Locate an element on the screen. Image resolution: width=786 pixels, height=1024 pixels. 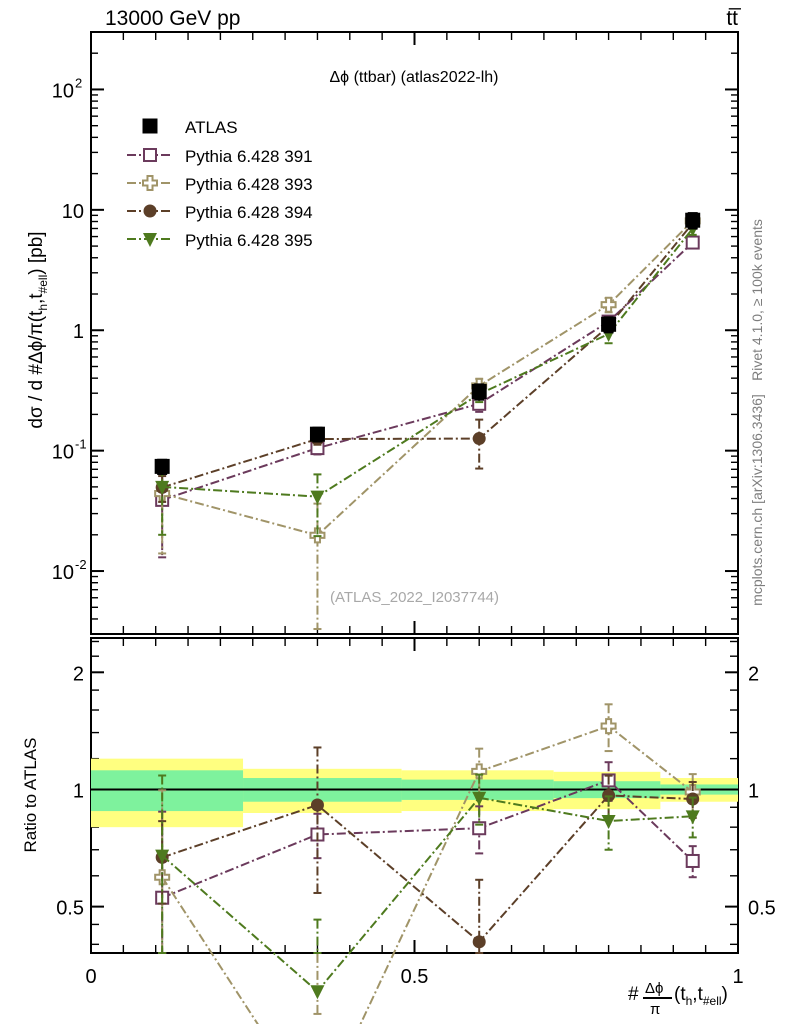
side-text-rivet: Rivet 4.1.0, ≥ 100k events is located at coordinates (757, 300).